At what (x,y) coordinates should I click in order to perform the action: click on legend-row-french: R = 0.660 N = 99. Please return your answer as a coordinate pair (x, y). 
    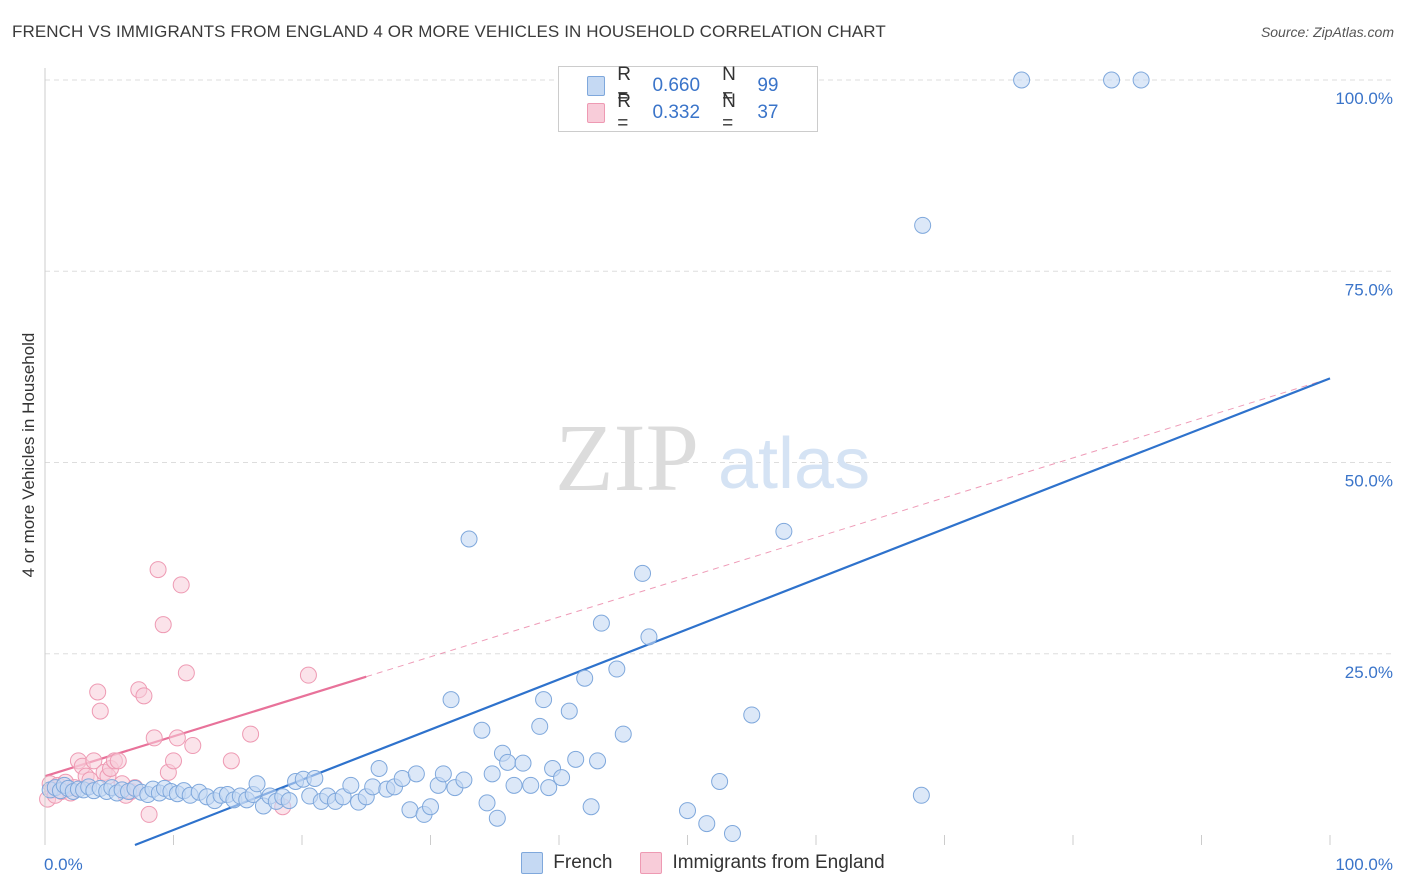
    Looking at the image, I should click on (702, 85).